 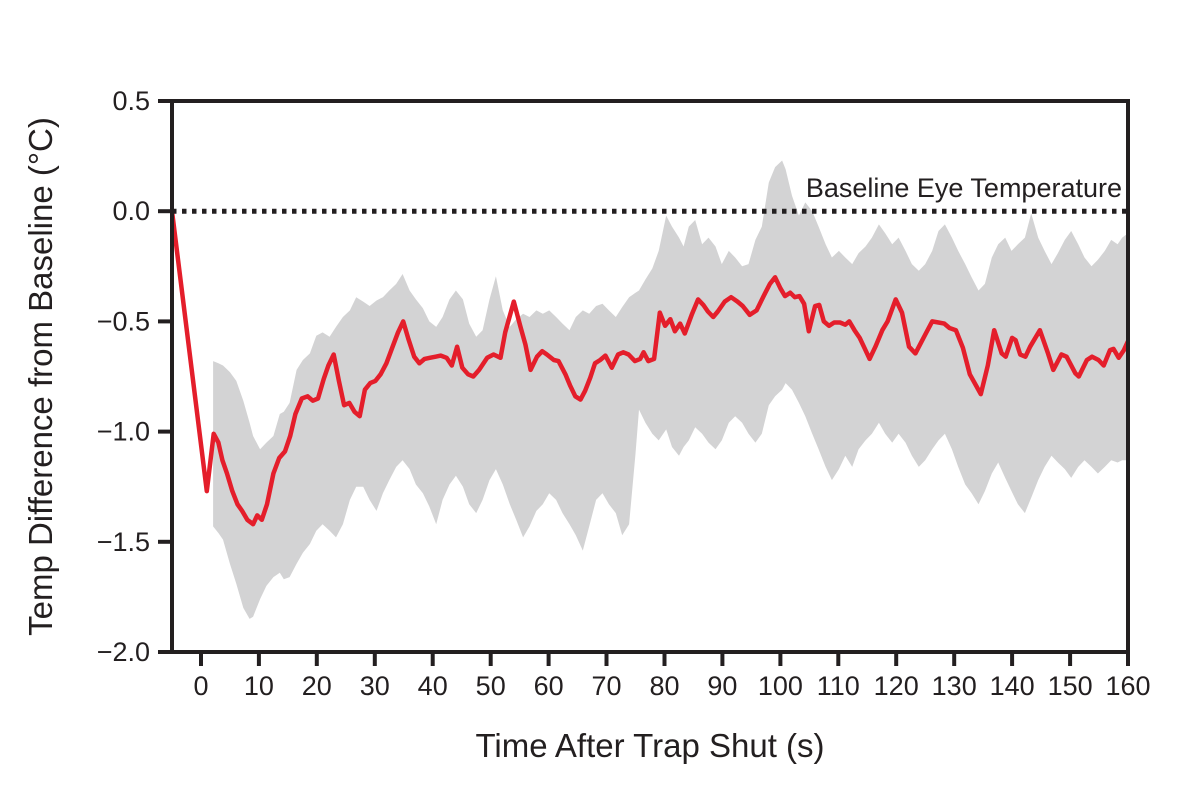 I want to click on x-tick-label: 100, so click(x=780, y=686).